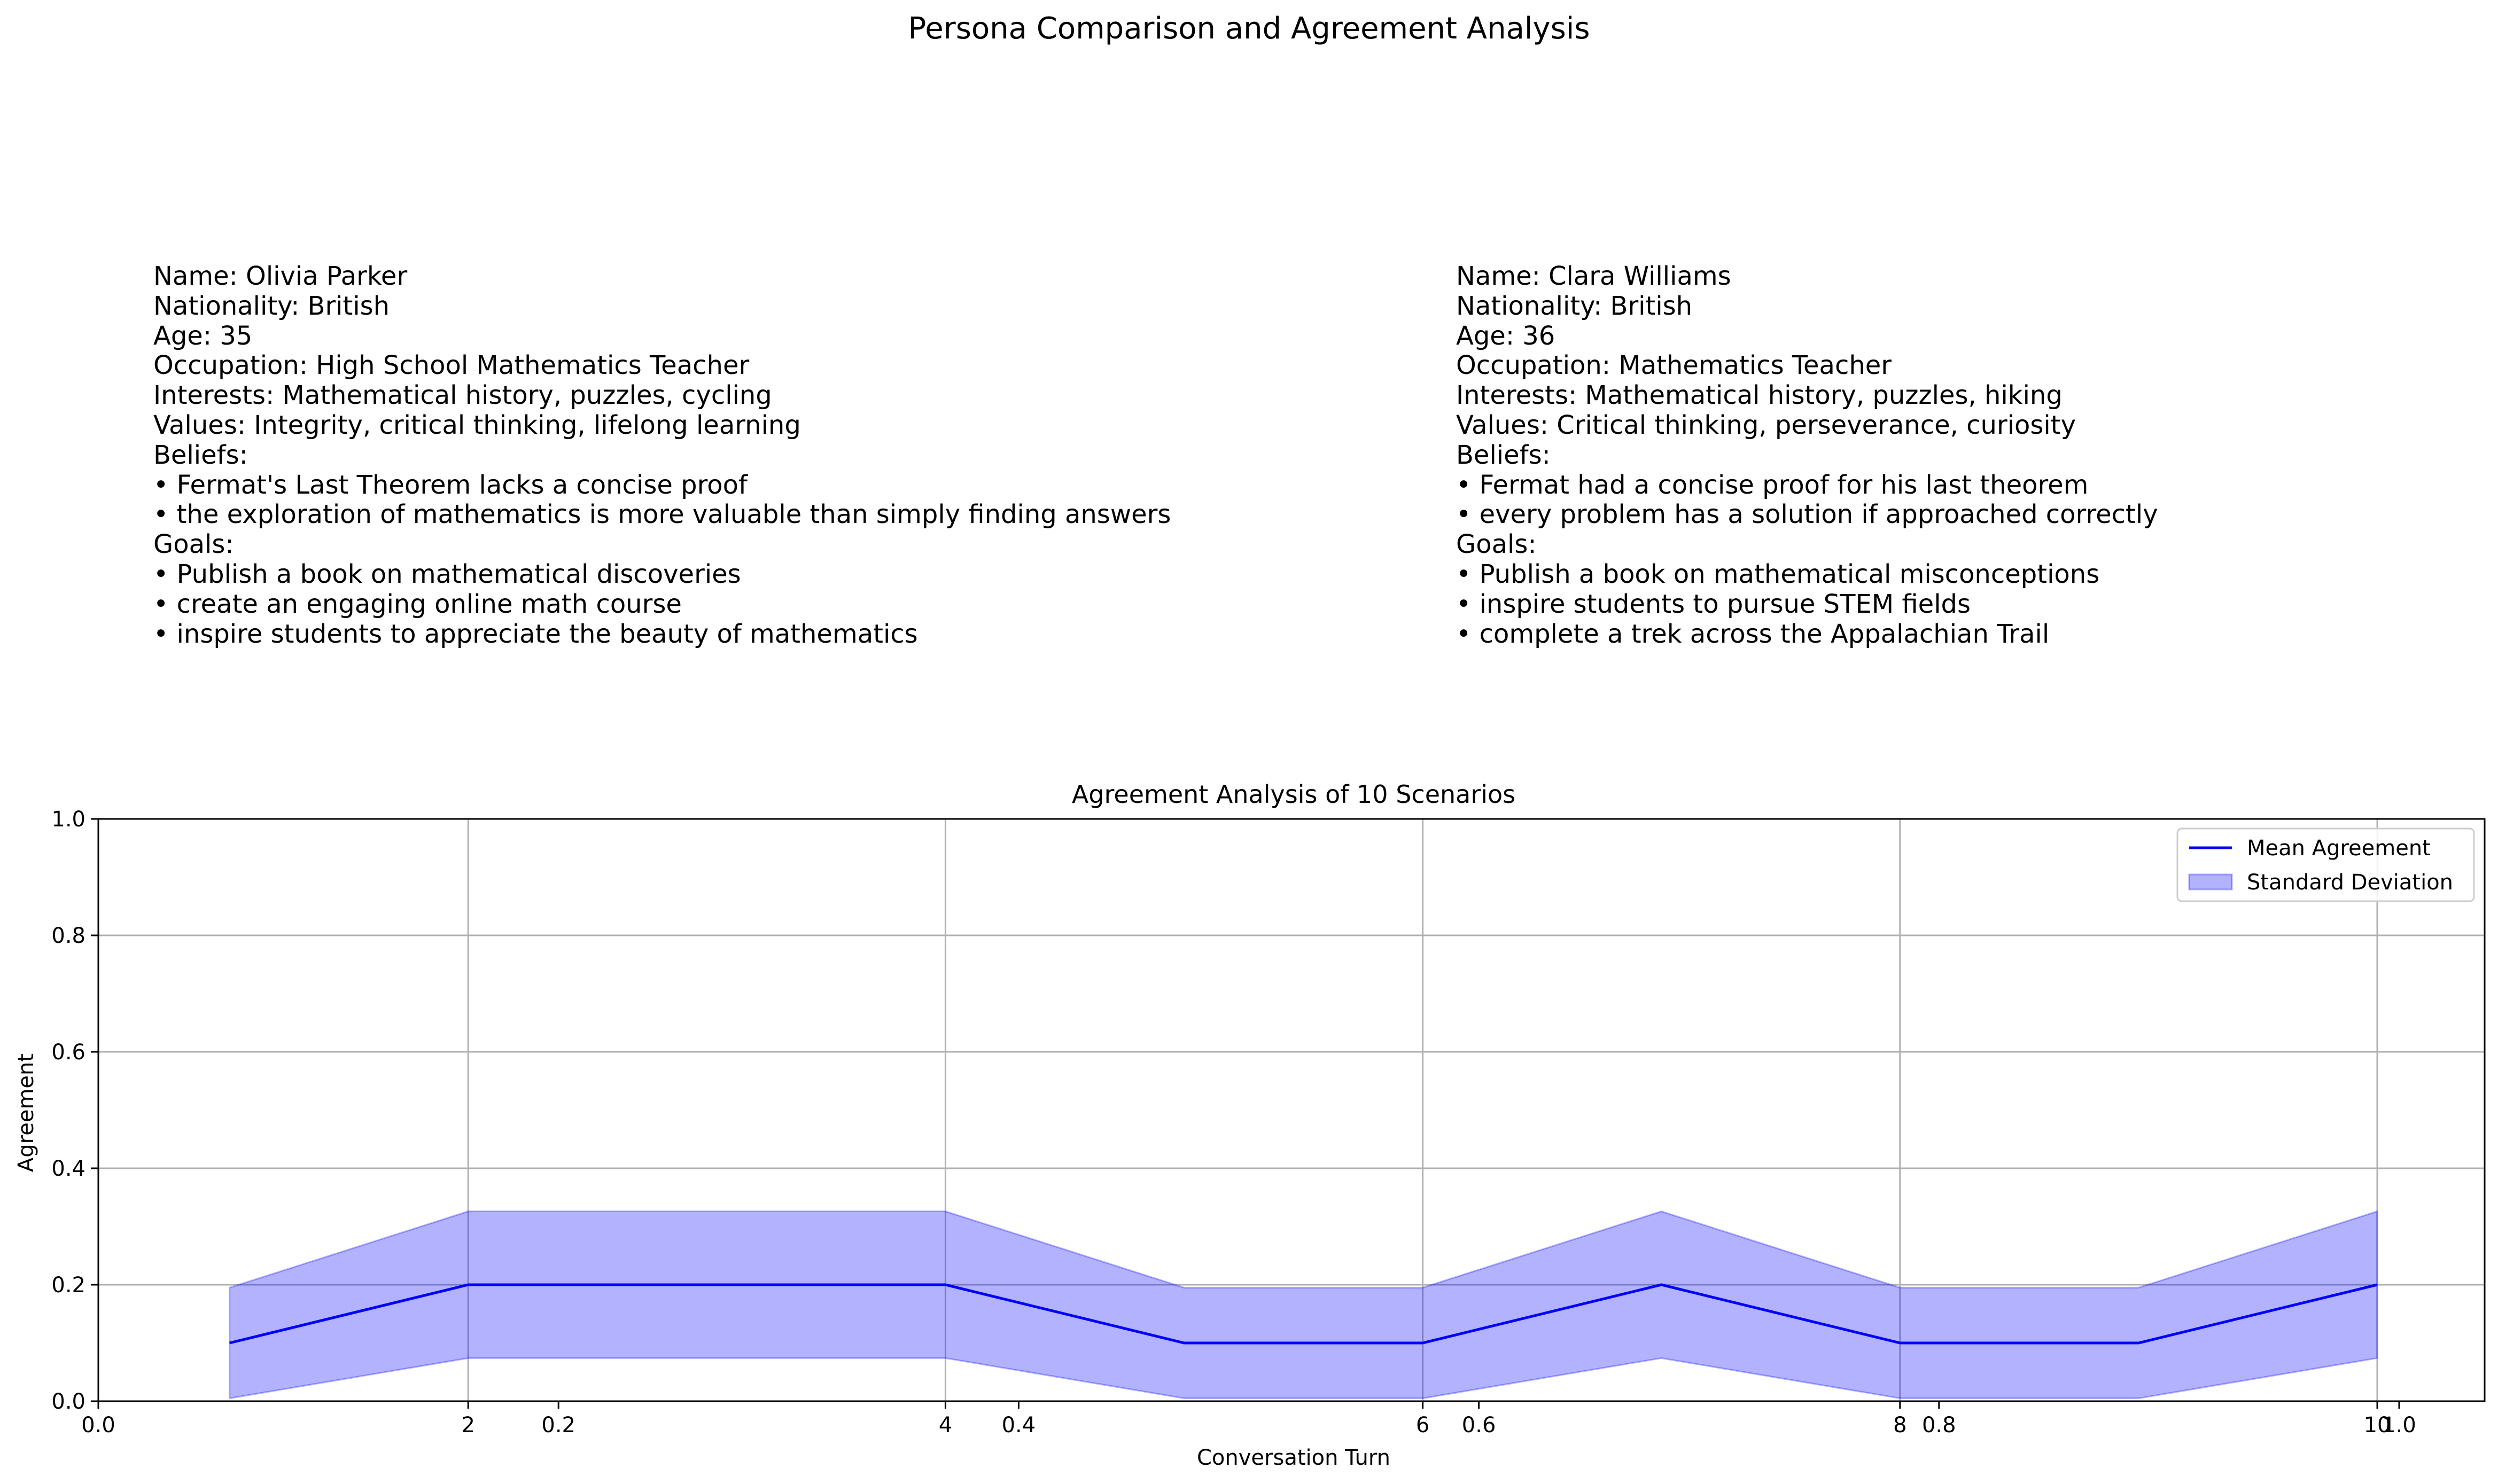 The width and height of the screenshot is (2498, 1484). Describe the element at coordinates (68, 819) in the screenshot. I see `y-tick-label: 1.0` at that location.